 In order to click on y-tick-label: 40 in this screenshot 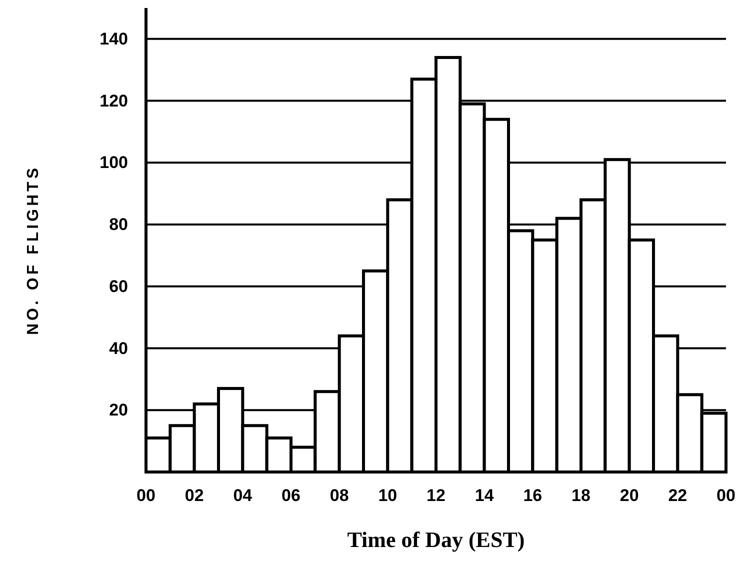, I will do `click(118, 348)`.